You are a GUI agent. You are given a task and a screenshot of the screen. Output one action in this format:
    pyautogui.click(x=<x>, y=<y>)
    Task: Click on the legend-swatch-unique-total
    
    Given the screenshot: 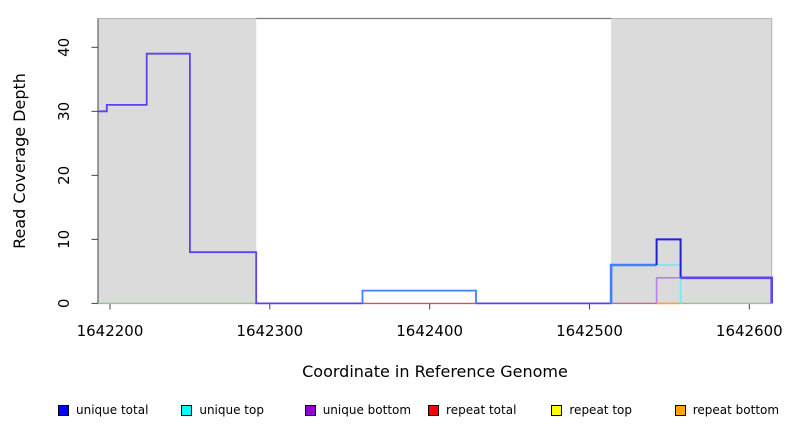 What is the action you would take?
    pyautogui.click(x=63, y=410)
    